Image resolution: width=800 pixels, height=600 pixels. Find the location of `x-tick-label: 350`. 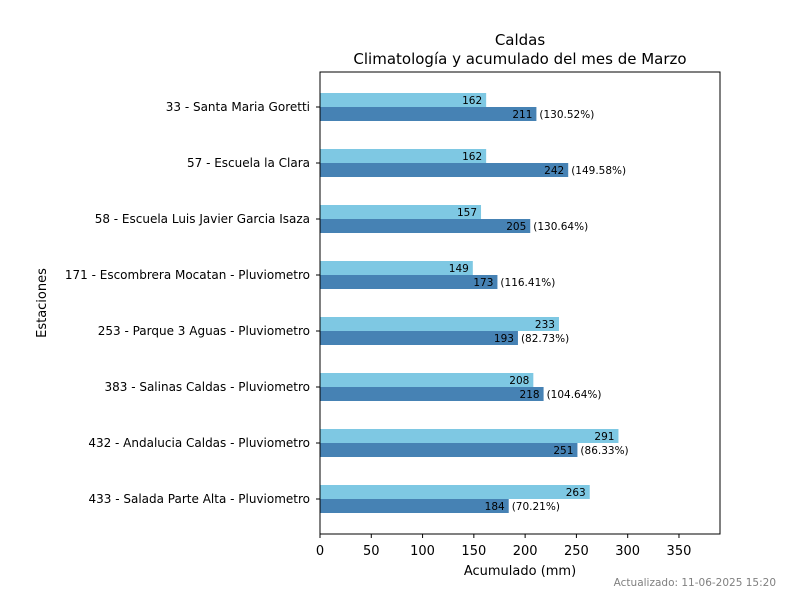

x-tick-label: 350 is located at coordinates (679, 551).